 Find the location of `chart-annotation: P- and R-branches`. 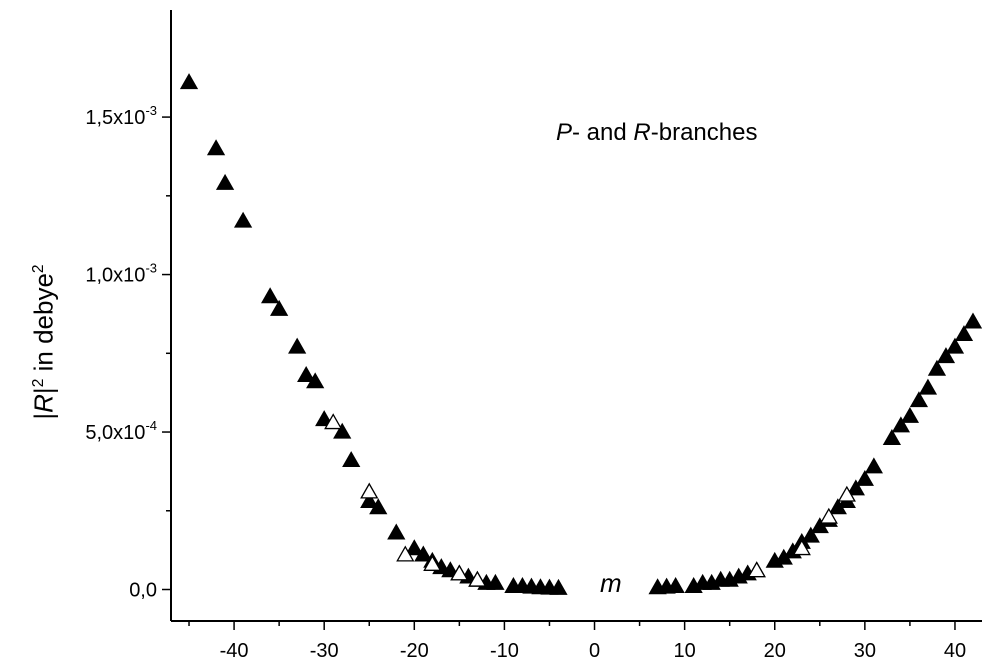

chart-annotation: P- and R-branches is located at coordinates (656, 133).